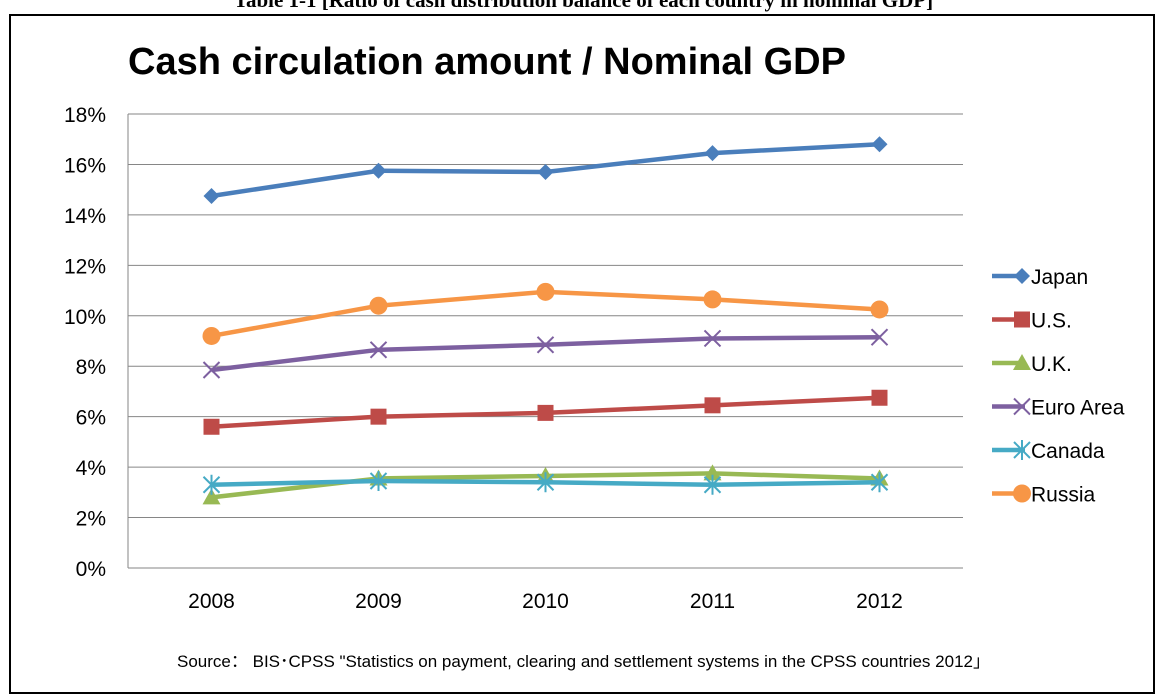 The width and height of the screenshot is (1167, 694). What do you see at coordinates (91, 519) in the screenshot?
I see `y-tick-label: 2%` at bounding box center [91, 519].